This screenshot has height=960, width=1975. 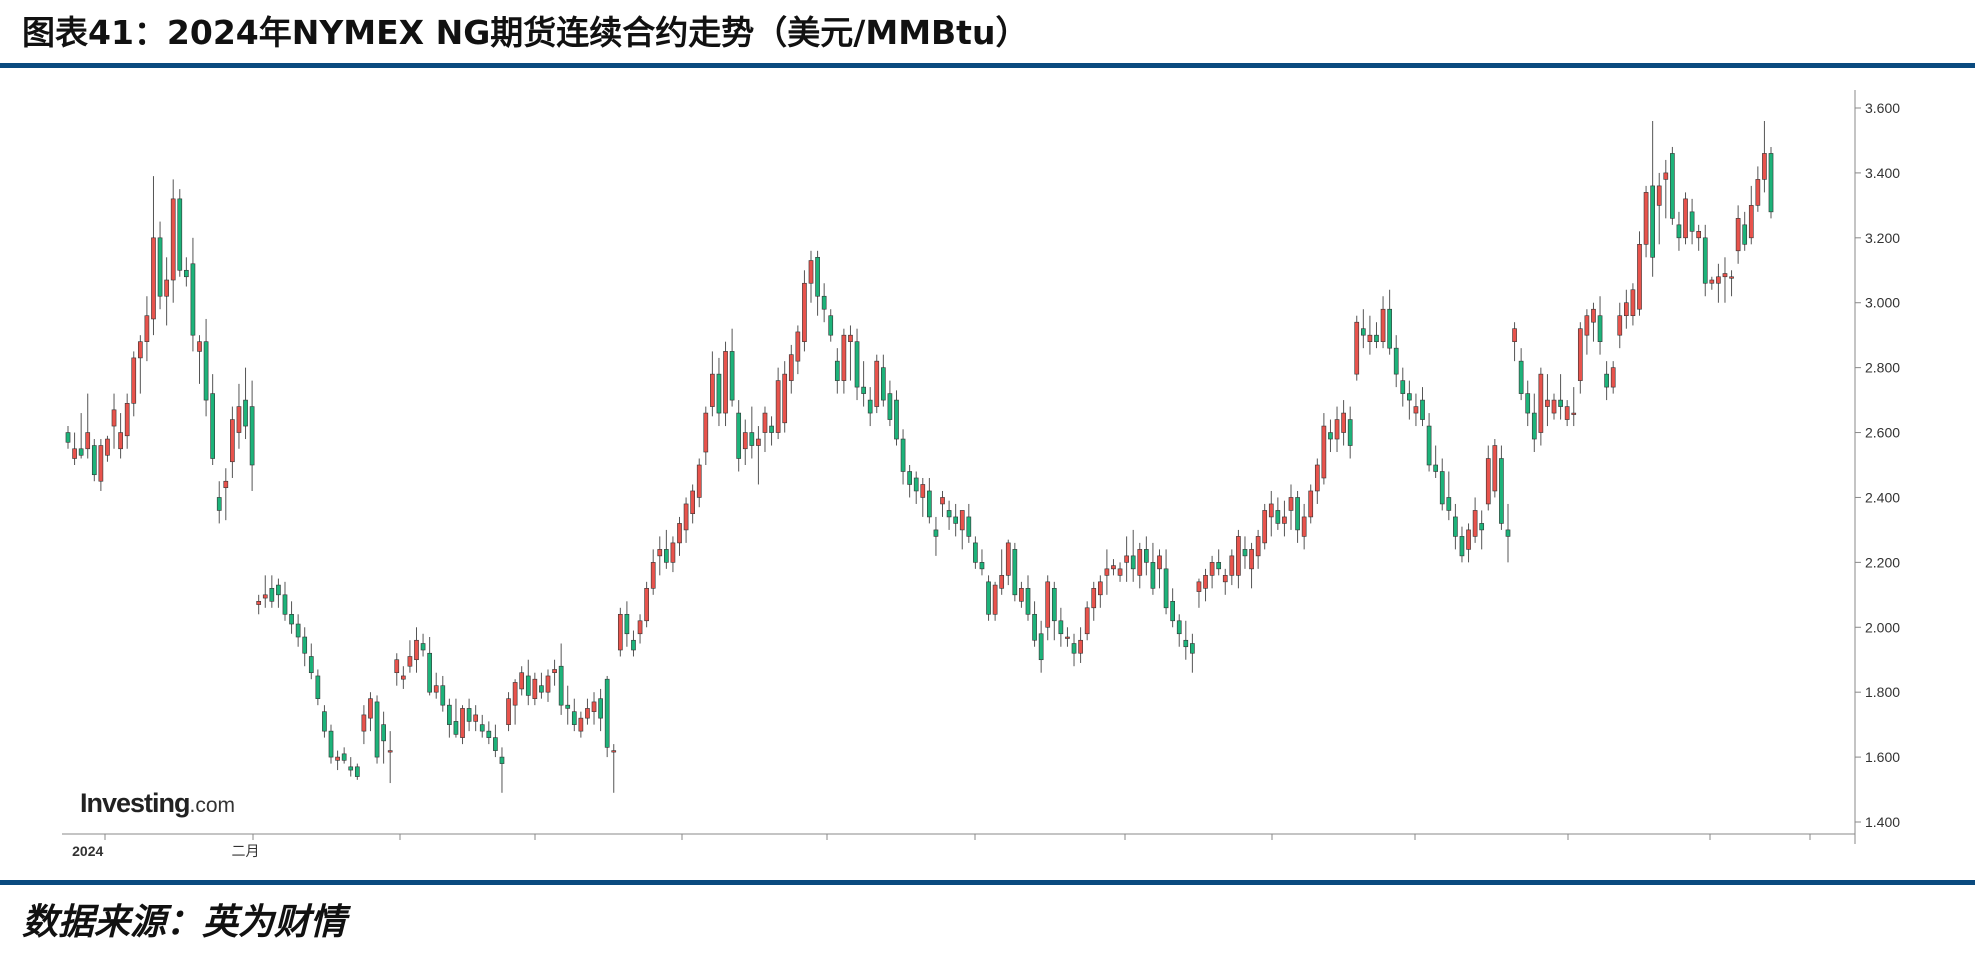 What do you see at coordinates (1882, 108) in the screenshot?
I see `y-tick-label: 3.600` at bounding box center [1882, 108].